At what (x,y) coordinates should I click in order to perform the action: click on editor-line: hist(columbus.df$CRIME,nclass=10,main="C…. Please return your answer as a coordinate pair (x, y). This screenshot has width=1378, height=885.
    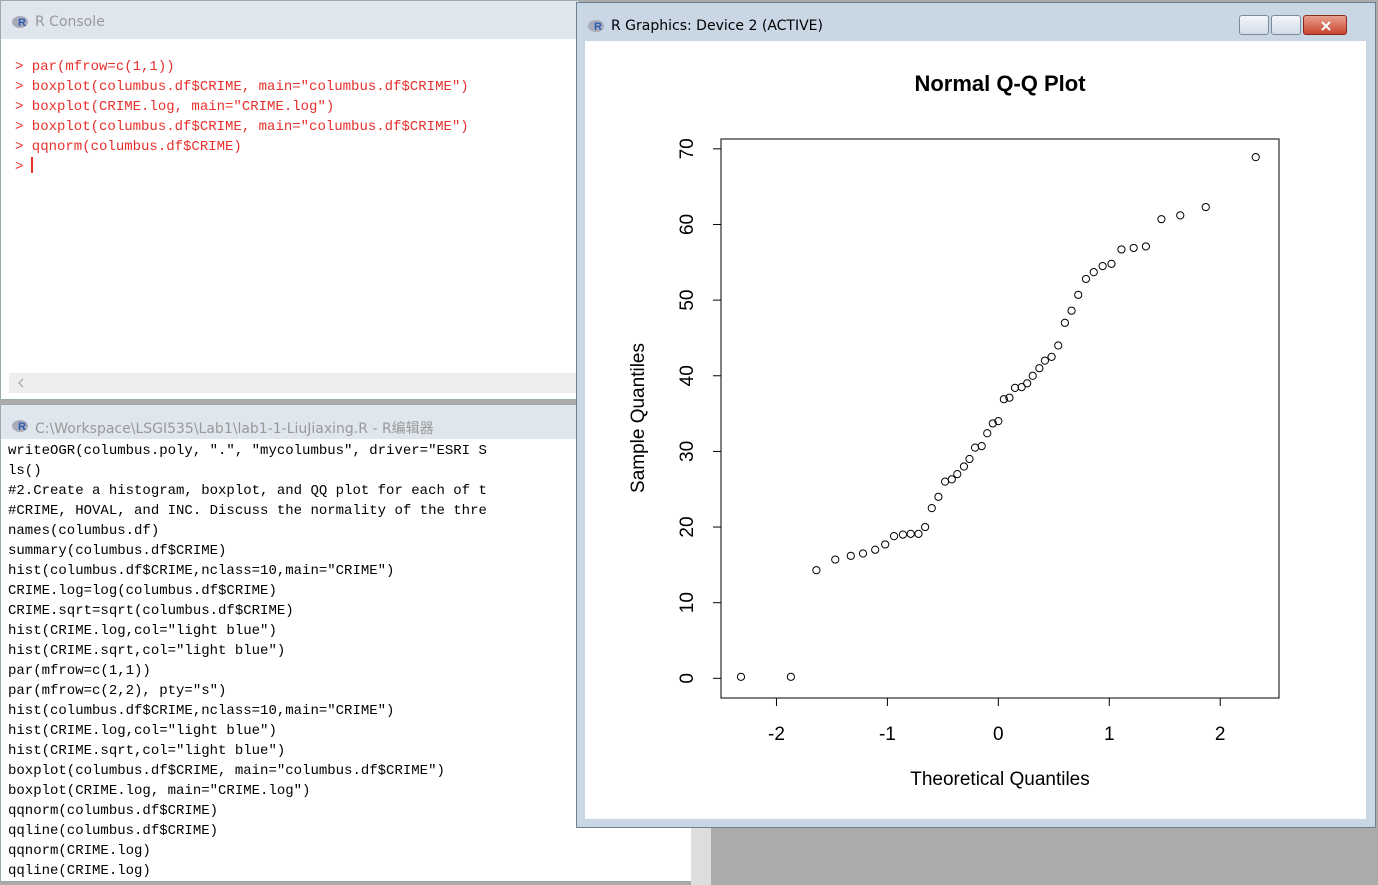
    Looking at the image, I should click on (247, 571).